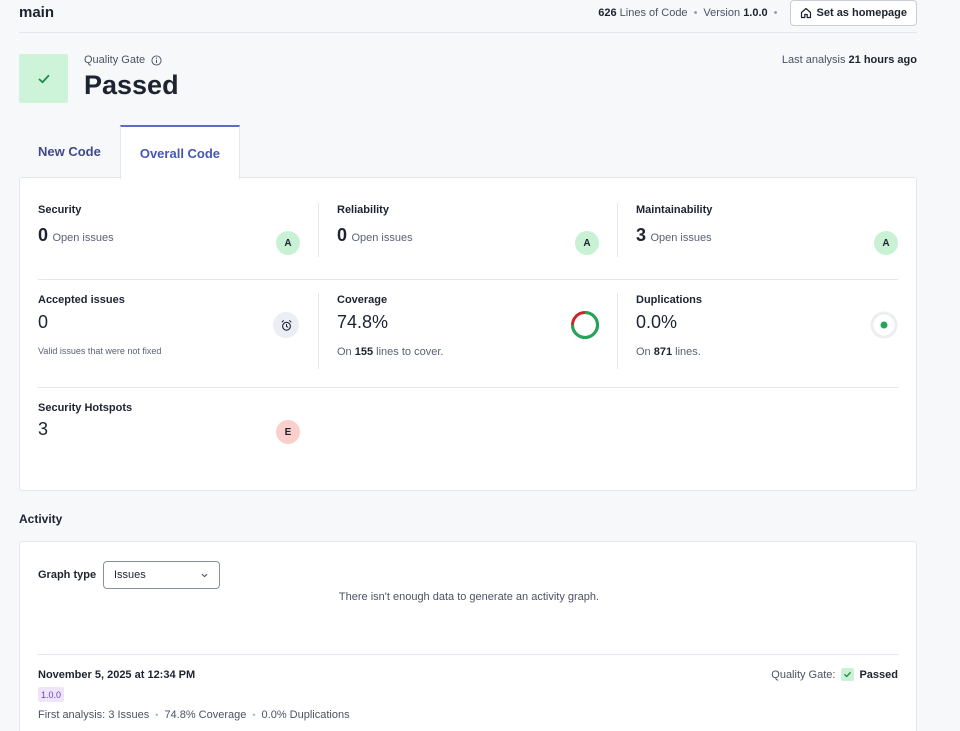 Image resolution: width=960 pixels, height=731 pixels. What do you see at coordinates (180, 152) in the screenshot?
I see `tab-overall-code: Overall Code` at bounding box center [180, 152].